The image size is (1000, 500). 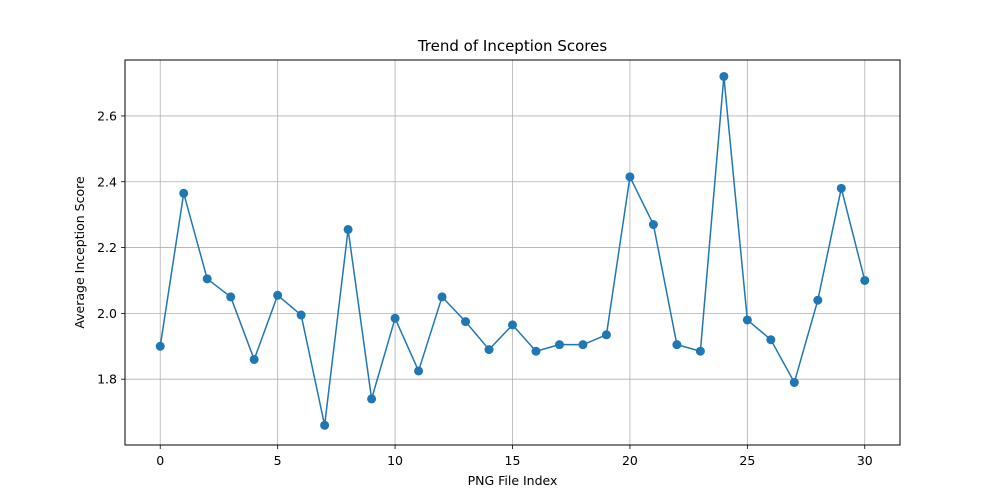 I want to click on y-tick-label: 2.2, so click(x=107, y=247).